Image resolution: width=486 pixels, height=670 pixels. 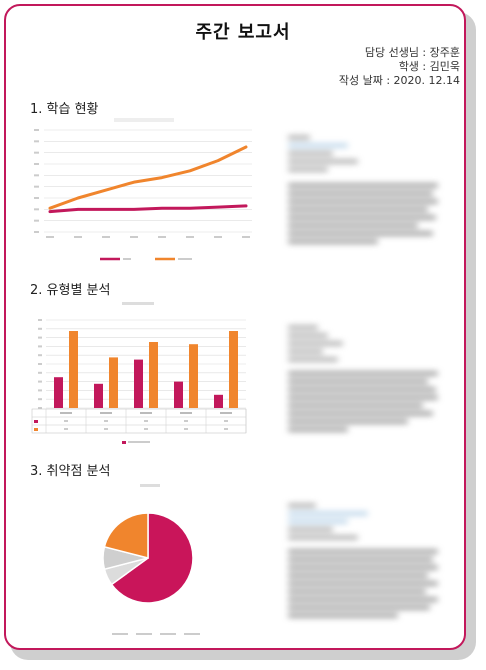 What do you see at coordinates (429, 66) in the screenshot?
I see `student-line: 학생 : 김민욱` at bounding box center [429, 66].